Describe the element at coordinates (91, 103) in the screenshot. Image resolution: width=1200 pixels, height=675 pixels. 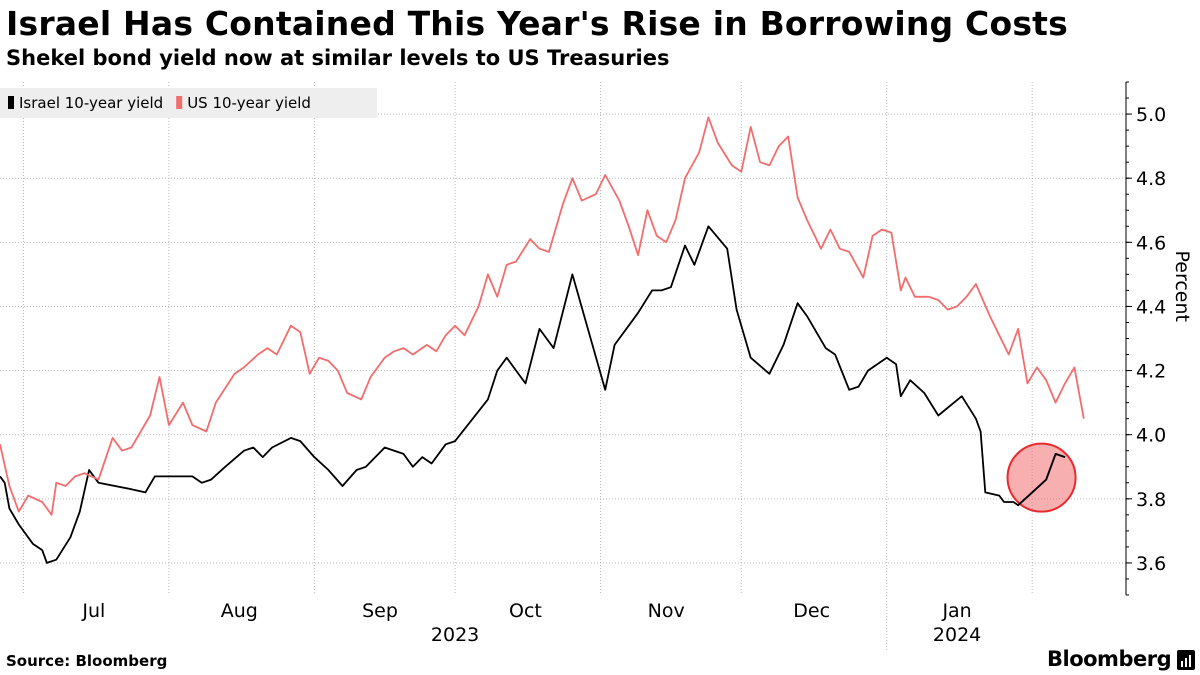
I see `legend-label-israel-10-year-yield: Israel 10-year yield` at that location.